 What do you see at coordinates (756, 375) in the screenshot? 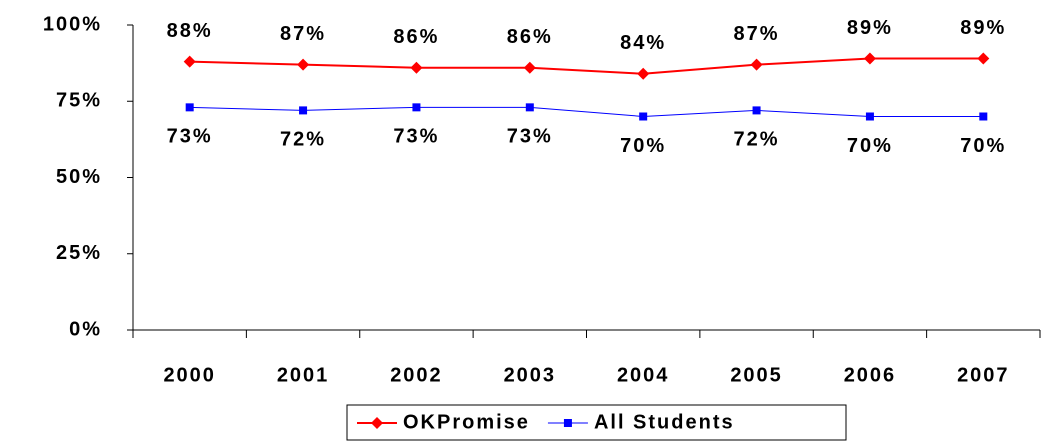
I see `x-tick-label: 2005` at bounding box center [756, 375].